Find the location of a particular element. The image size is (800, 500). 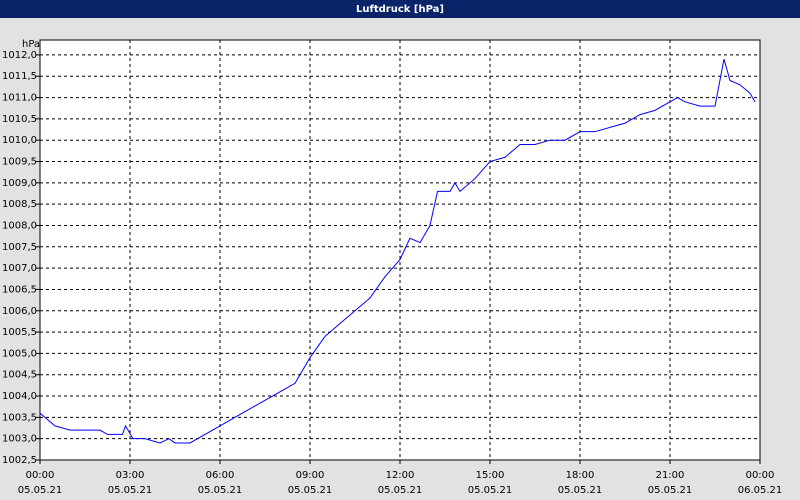

y-tick-label: 1010,5 is located at coordinates (19, 119).